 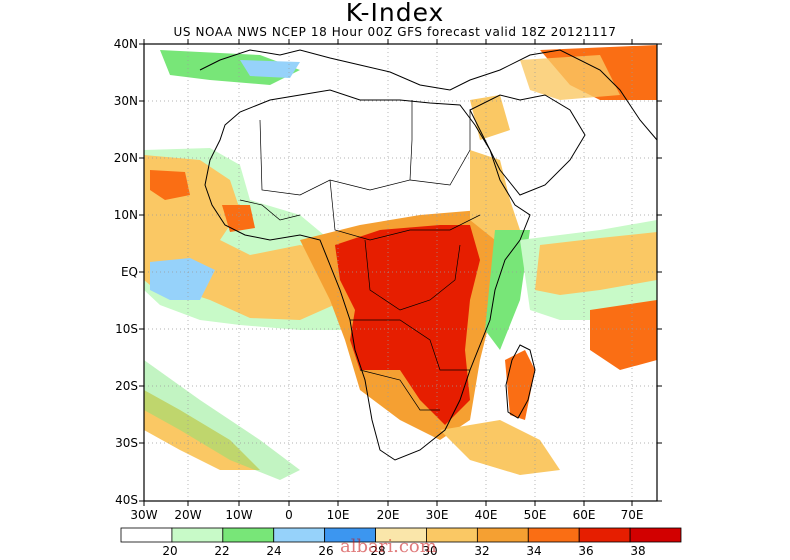 I want to click on lon-label-0: 0, so click(x=289, y=515).